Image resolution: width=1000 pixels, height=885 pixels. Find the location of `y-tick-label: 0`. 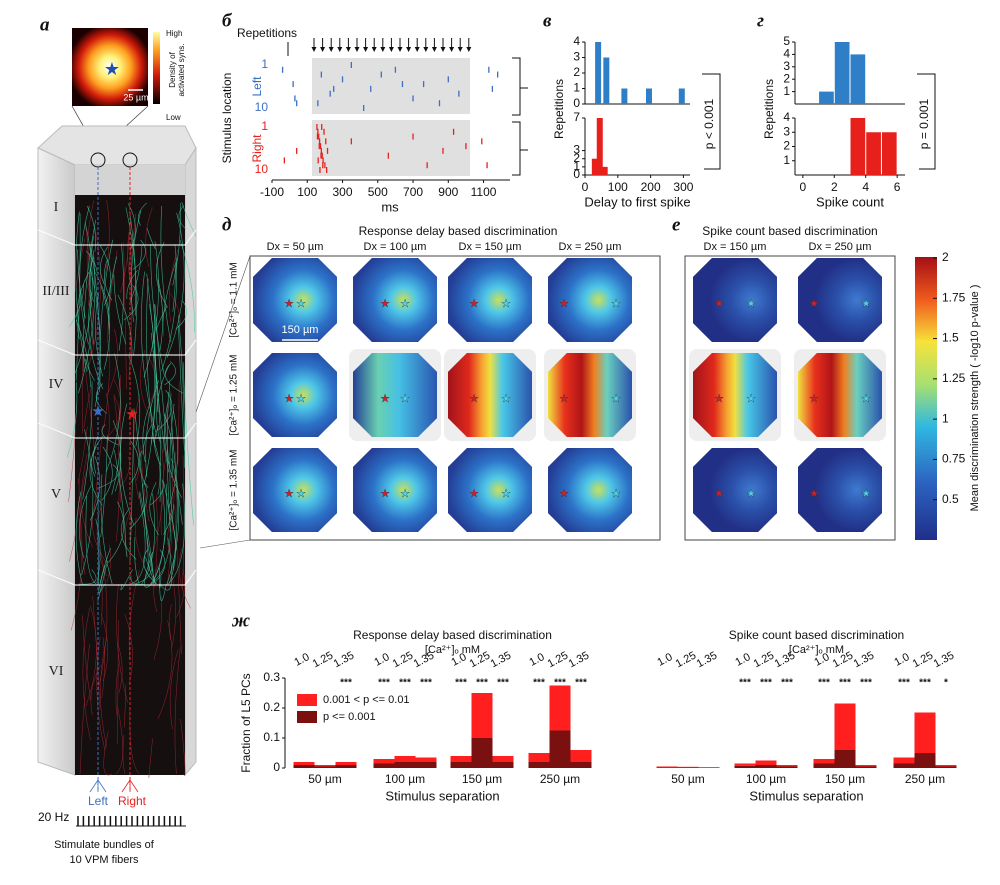

y-tick-label: 0 is located at coordinates (576, 174).